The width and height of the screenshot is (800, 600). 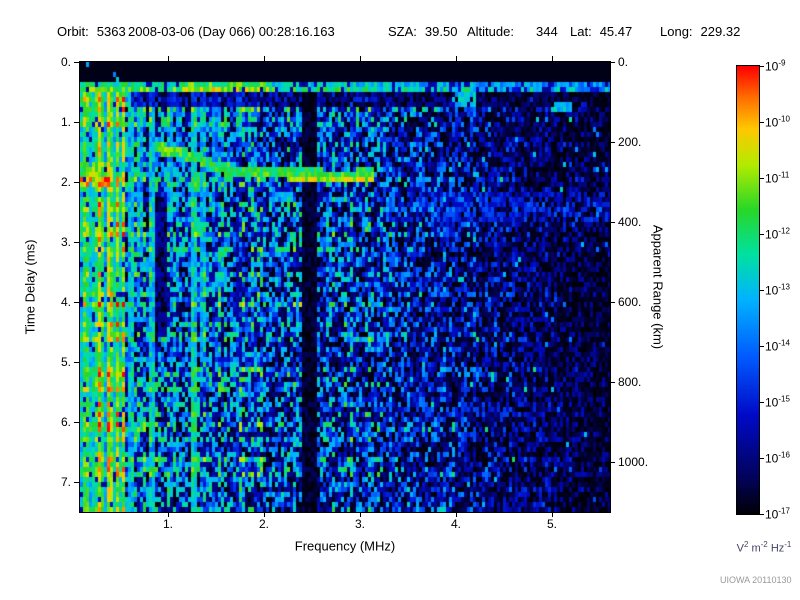 I want to click on y2-tick-label: 800., so click(x=630, y=382).